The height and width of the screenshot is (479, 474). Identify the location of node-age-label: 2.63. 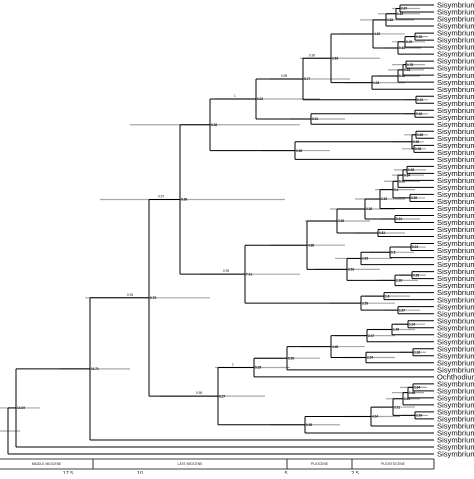
(365, 259).